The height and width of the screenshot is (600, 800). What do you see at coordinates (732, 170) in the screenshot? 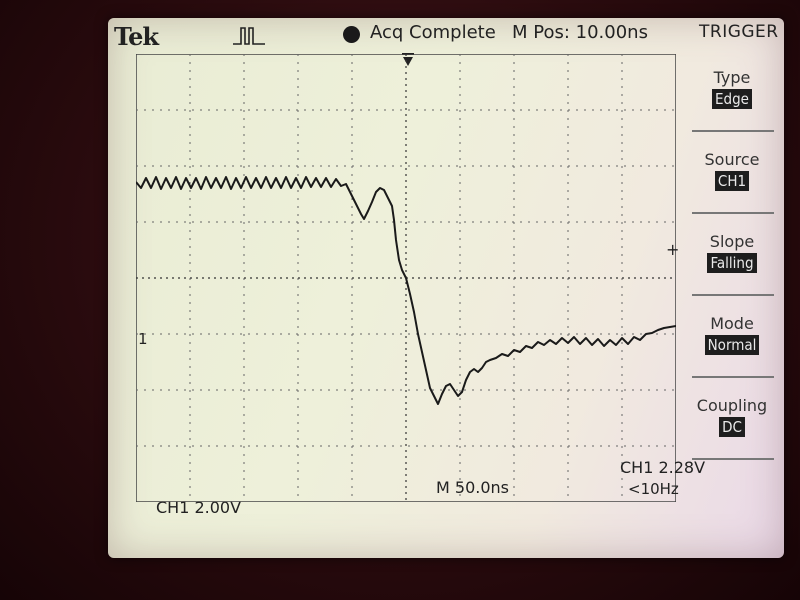
I see `menu-item-source: Source CH1` at bounding box center [732, 170].